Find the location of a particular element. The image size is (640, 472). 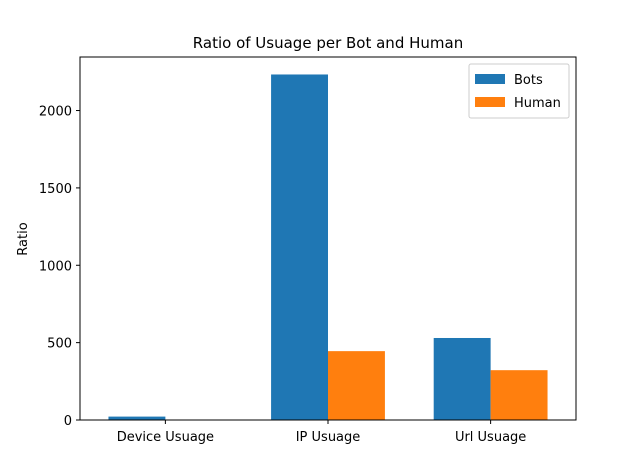

chart-title: Ratio of Usuage per Bot and Human is located at coordinates (328, 43).